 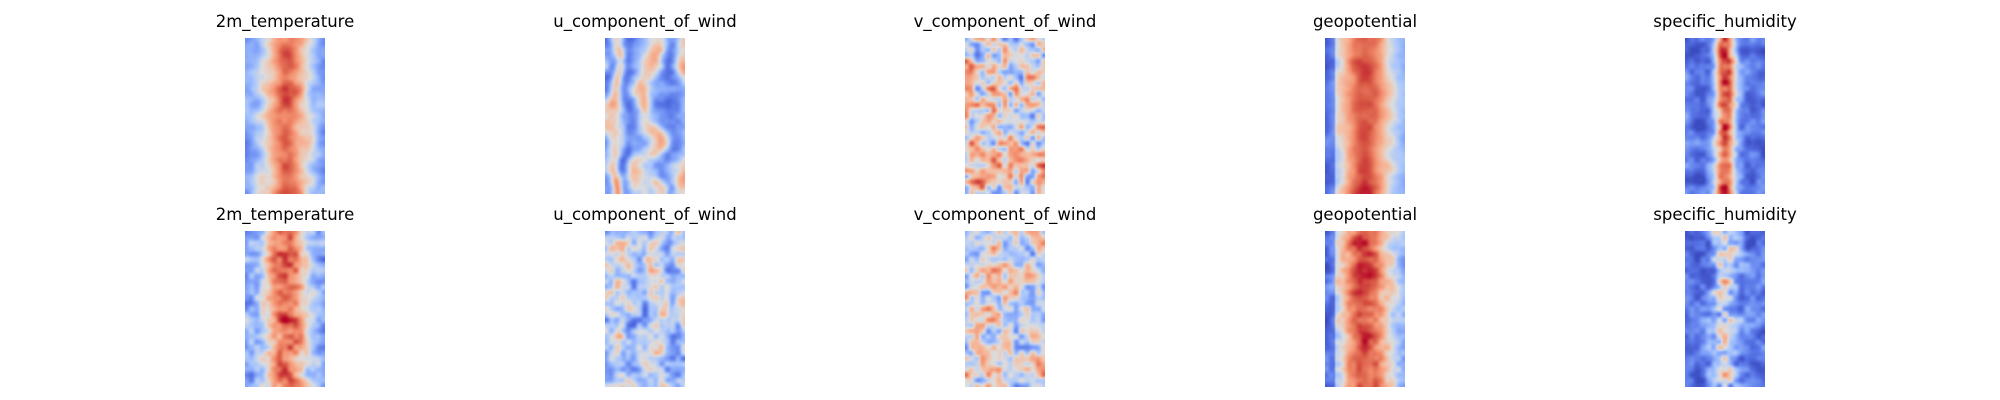 I want to click on heatmap-geopotential-row2, so click(x=1365, y=309).